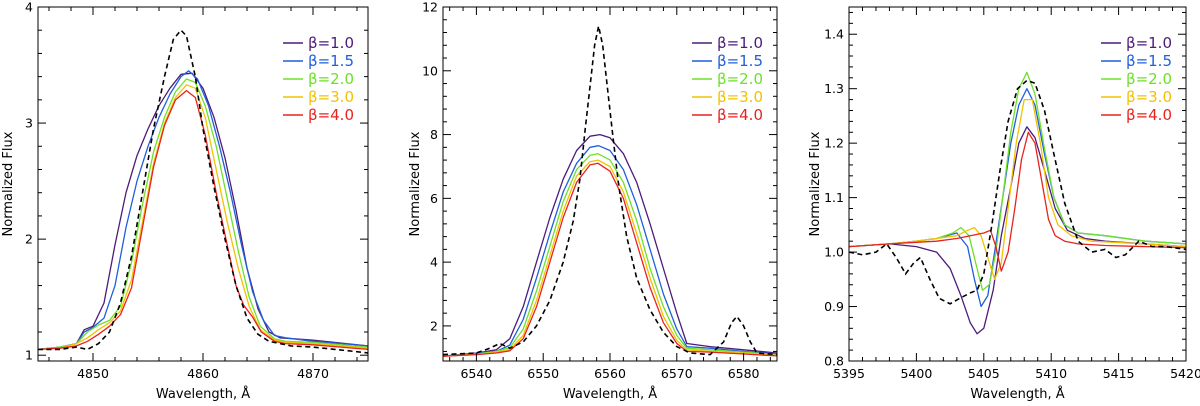  What do you see at coordinates (476, 373) in the screenshot?
I see `x-tick-label: 6540` at bounding box center [476, 373].